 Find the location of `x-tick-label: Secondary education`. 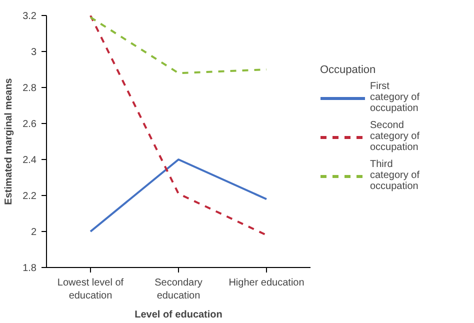

x-tick-label: Secondary education is located at coordinates (178, 290).